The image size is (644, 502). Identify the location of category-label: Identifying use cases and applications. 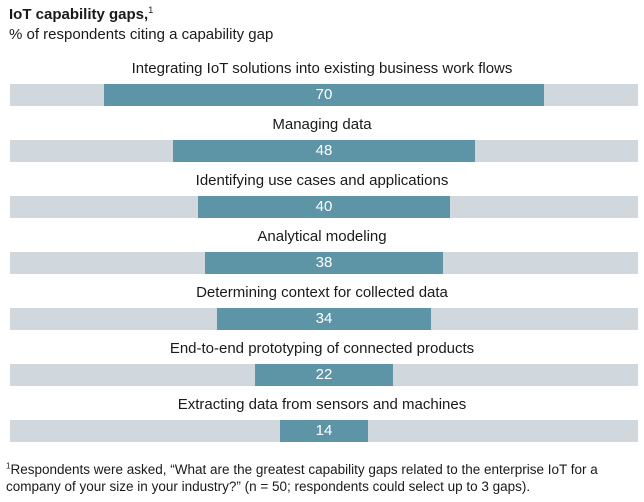
(322, 180).